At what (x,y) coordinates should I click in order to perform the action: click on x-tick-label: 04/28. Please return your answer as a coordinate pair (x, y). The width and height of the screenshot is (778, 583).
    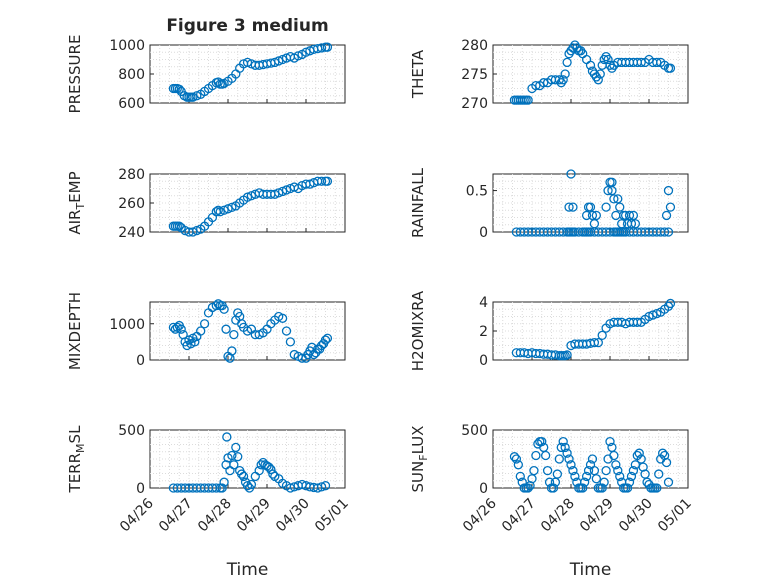
    Looking at the image, I should click on (558, 516).